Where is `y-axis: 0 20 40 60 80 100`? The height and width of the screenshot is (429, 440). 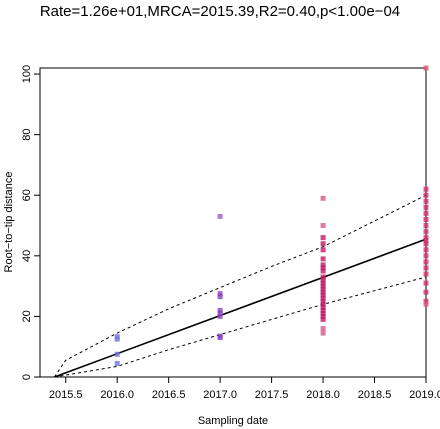
y-axis: 0 20 40 60 80 100 is located at coordinates (31, 222).